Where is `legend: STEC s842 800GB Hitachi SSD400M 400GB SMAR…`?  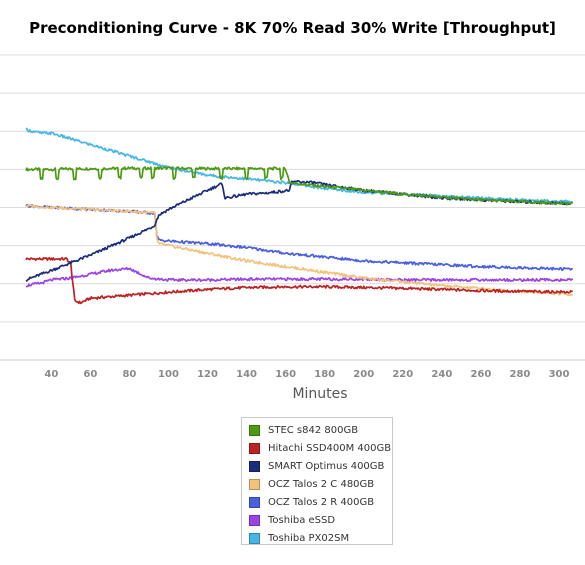 legend: STEC s842 800GB Hitachi SSD400M 400GB SMAR… is located at coordinates (317, 481).